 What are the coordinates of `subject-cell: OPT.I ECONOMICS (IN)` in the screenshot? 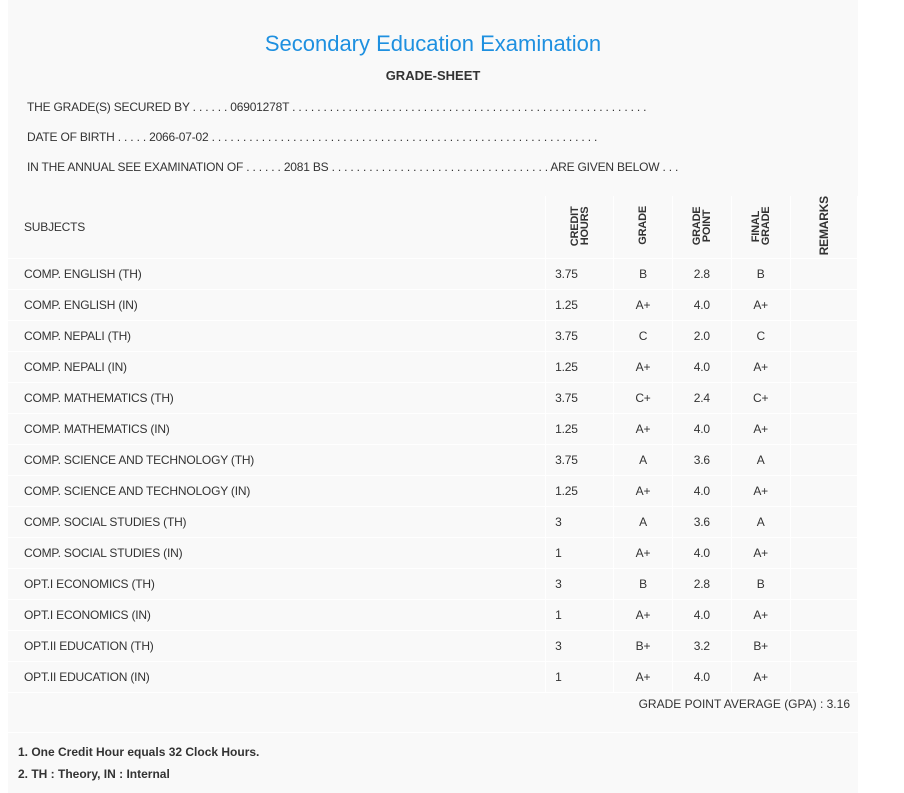 It's located at (277, 615).